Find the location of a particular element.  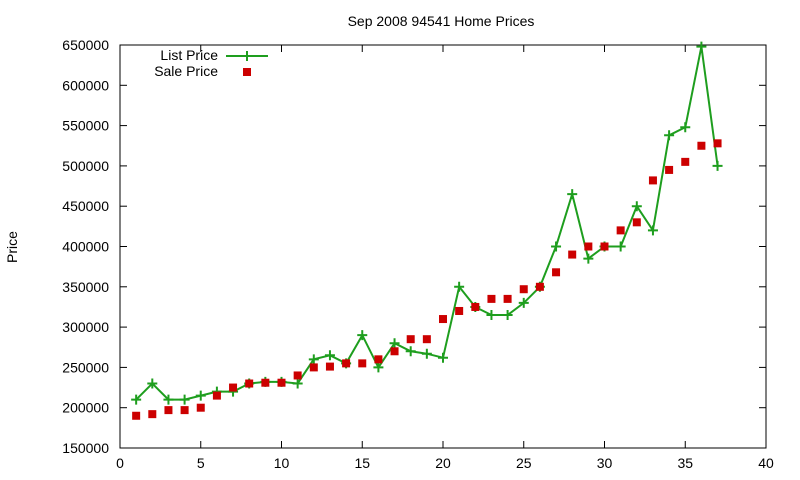

legend: List Price Sale Price is located at coordinates (211, 63).